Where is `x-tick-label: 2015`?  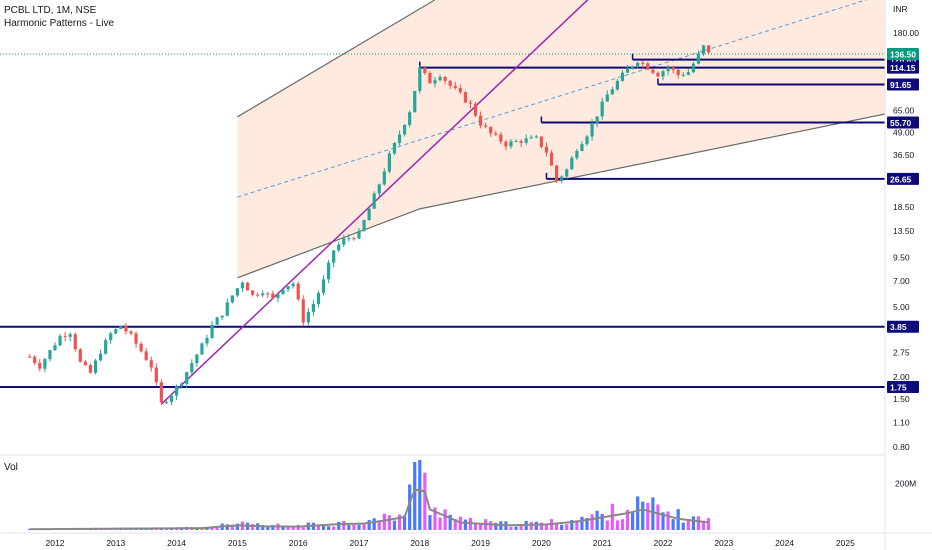 x-tick-label: 2015 is located at coordinates (237, 543).